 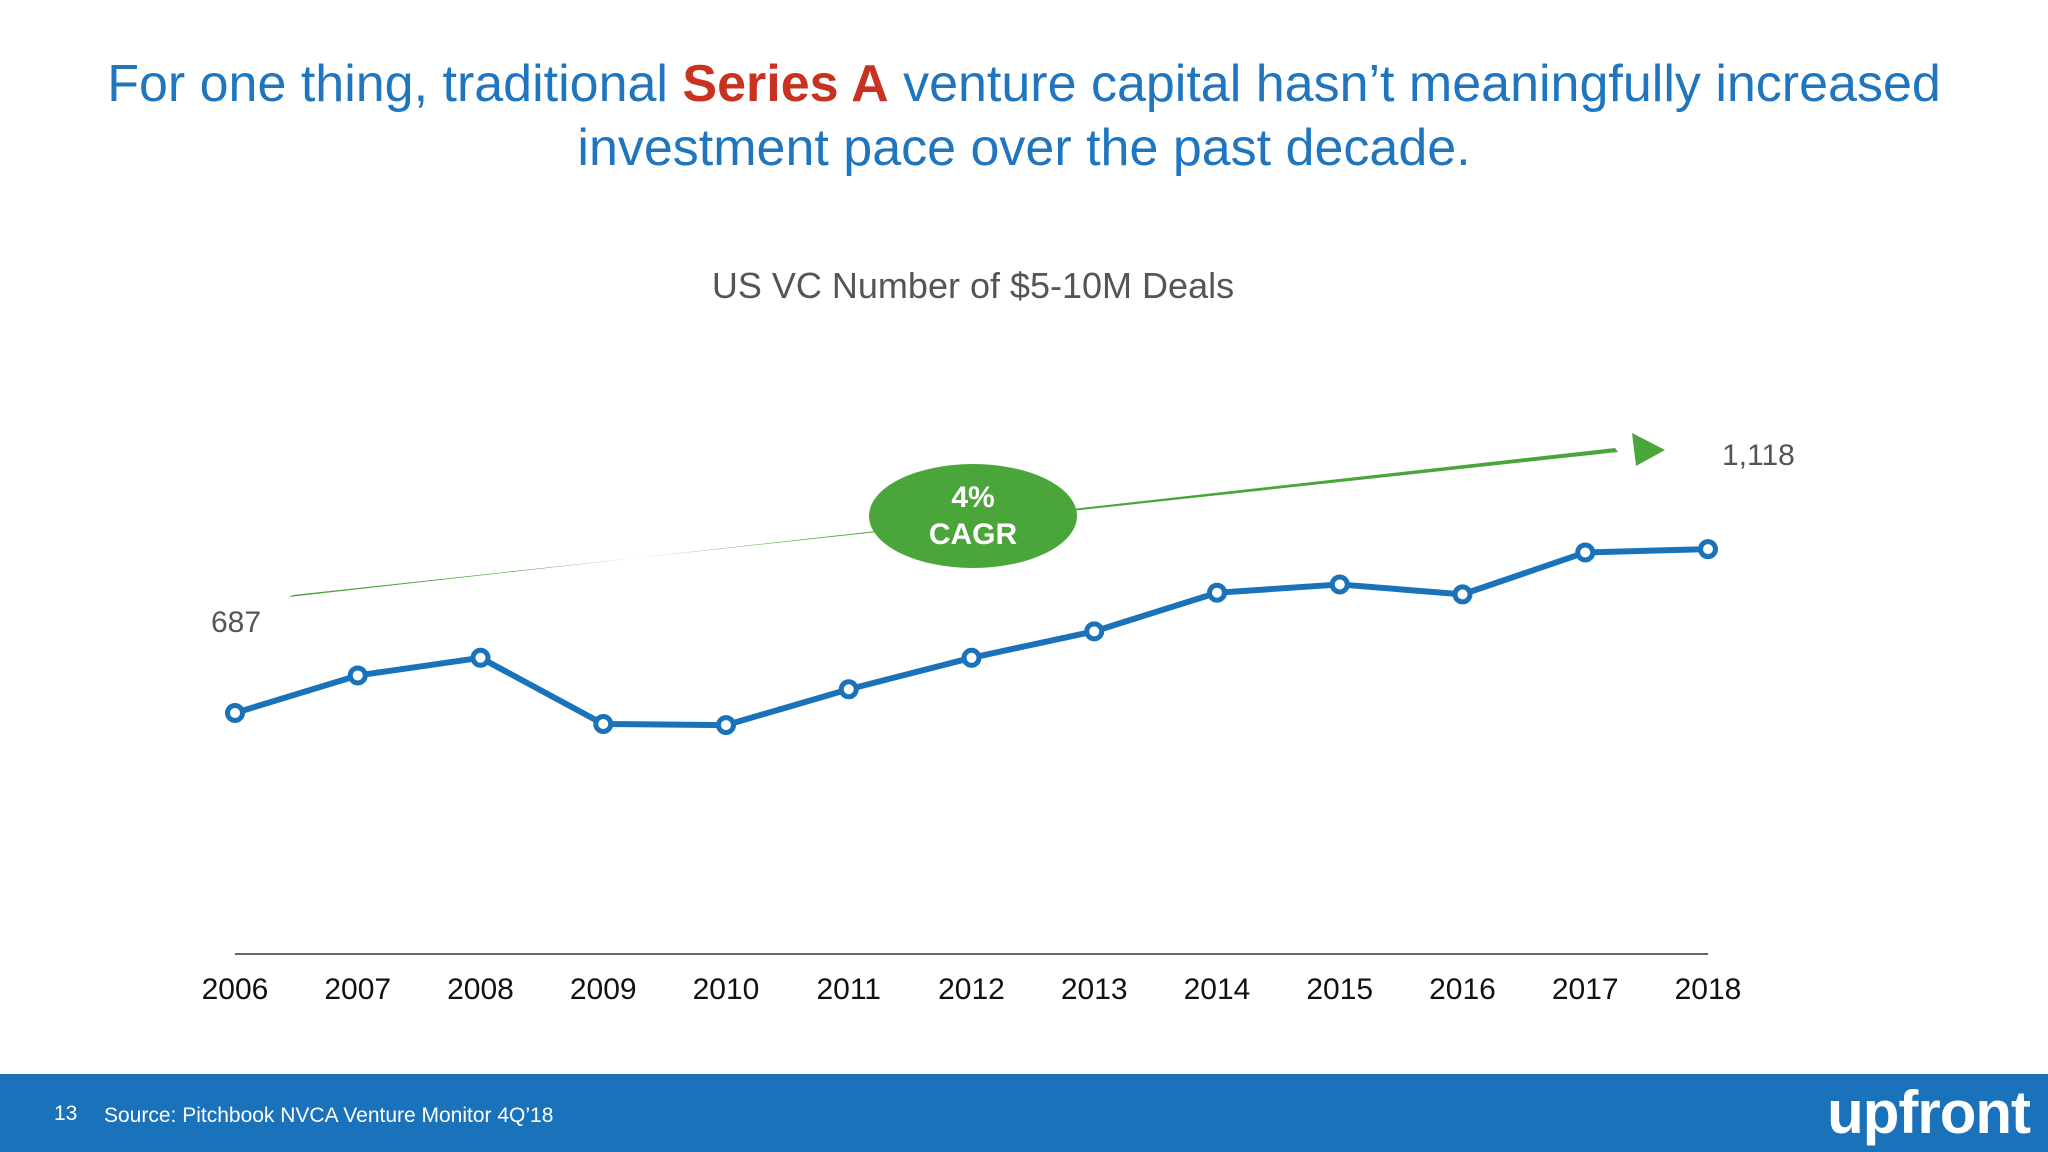 What do you see at coordinates (1585, 989) in the screenshot?
I see `x-tick-label-2017: 2017` at bounding box center [1585, 989].